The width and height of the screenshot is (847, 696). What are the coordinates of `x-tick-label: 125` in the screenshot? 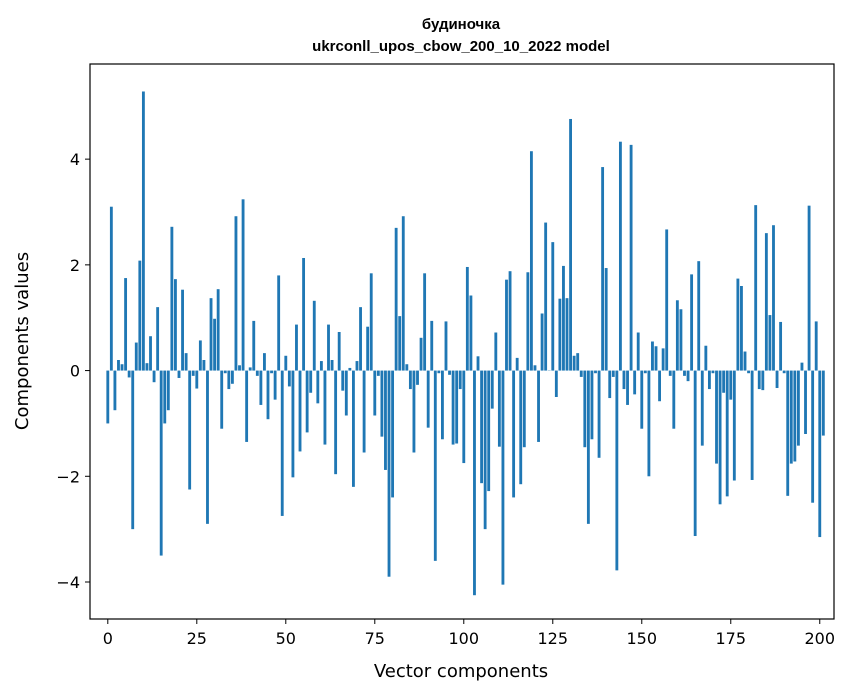 It's located at (553, 638).